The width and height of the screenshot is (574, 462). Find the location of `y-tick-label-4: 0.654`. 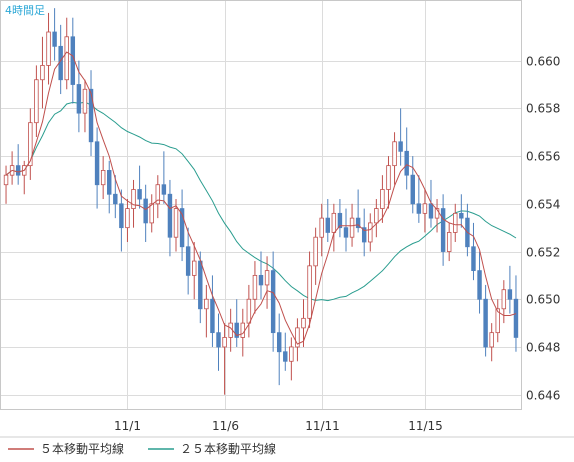

y-tick-label-4: 0.654 is located at coordinates (543, 205).